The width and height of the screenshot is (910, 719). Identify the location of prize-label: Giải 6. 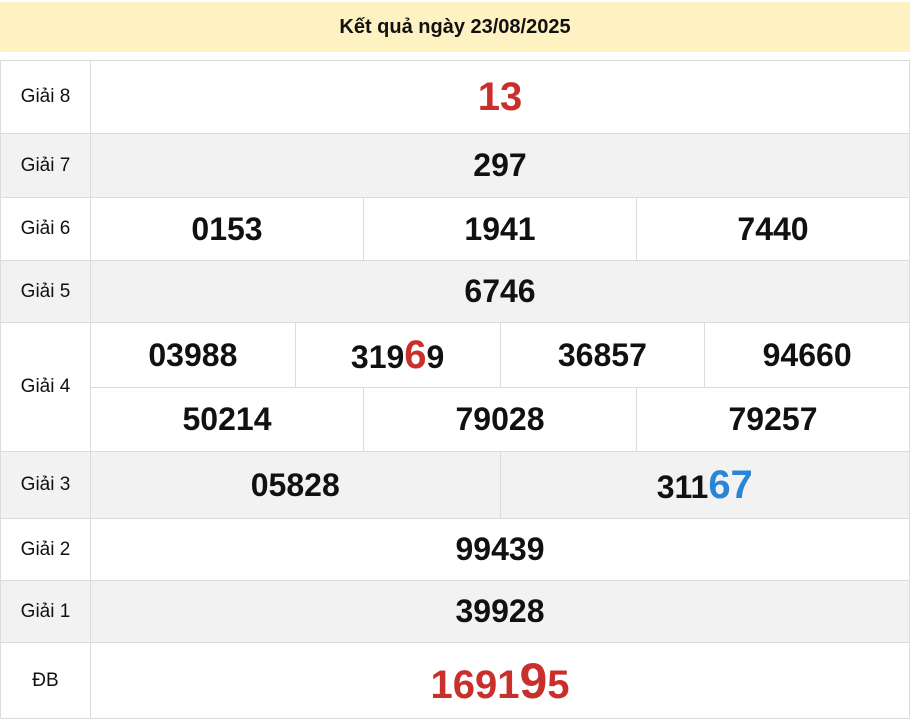
(45, 229).